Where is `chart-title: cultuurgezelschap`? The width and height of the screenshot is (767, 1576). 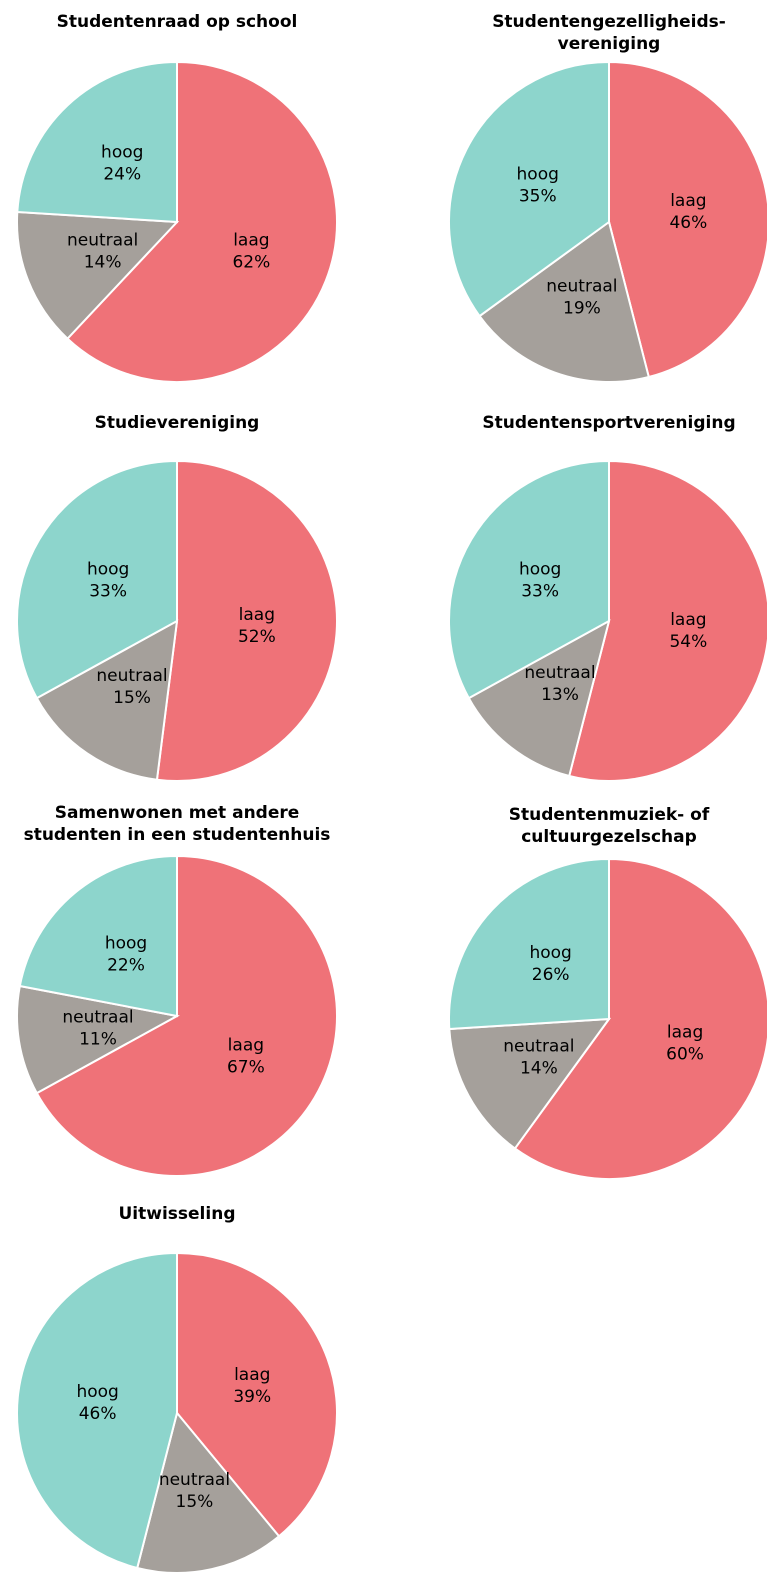 chart-title: cultuurgezelschap is located at coordinates (609, 837).